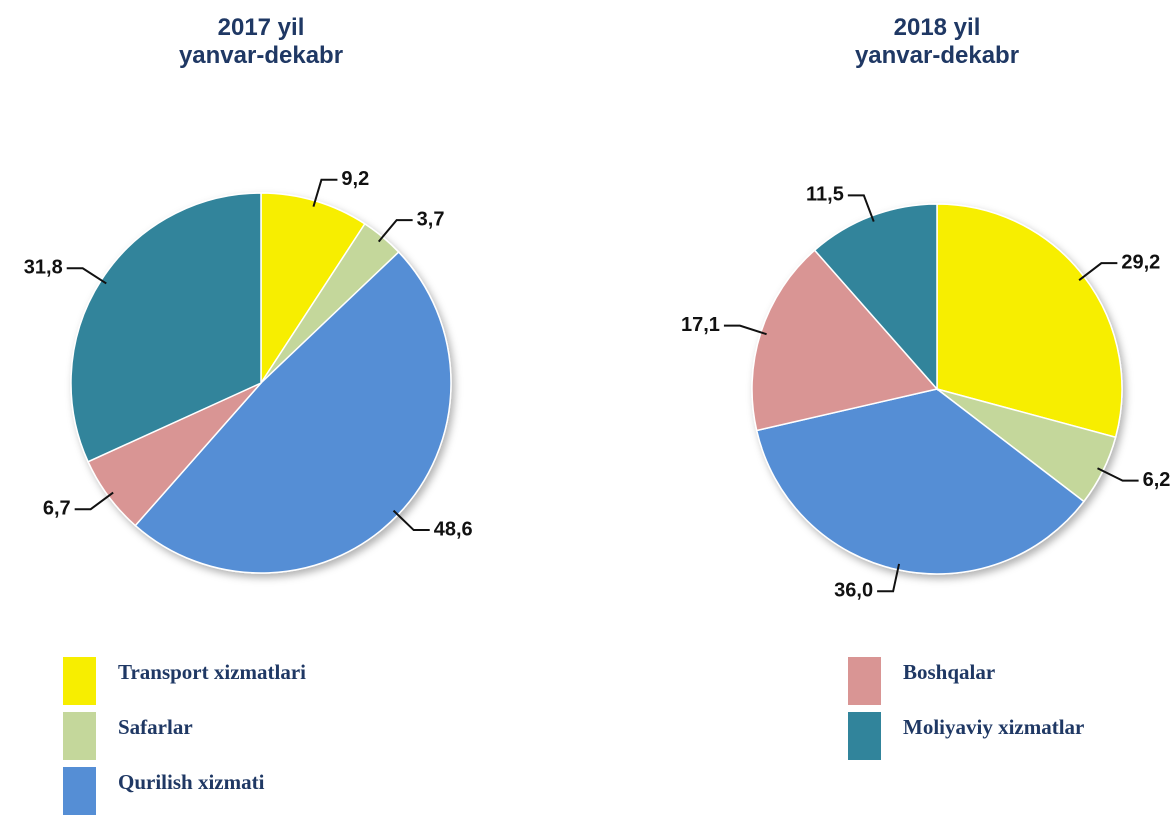  Describe the element at coordinates (57, 509) in the screenshot. I see `data-label: 6,7` at that location.